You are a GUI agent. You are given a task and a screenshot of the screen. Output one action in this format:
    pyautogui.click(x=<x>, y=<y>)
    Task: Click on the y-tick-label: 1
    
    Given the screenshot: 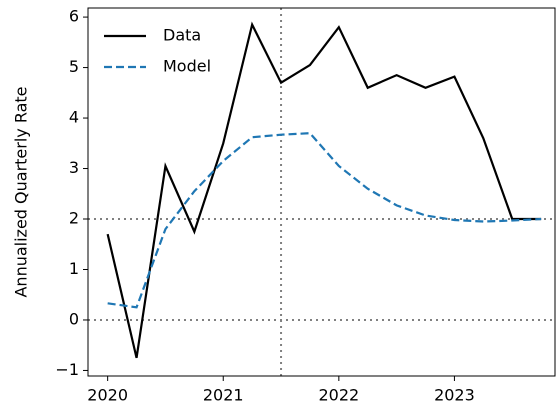 What is the action you would take?
    pyautogui.click(x=74, y=268)
    